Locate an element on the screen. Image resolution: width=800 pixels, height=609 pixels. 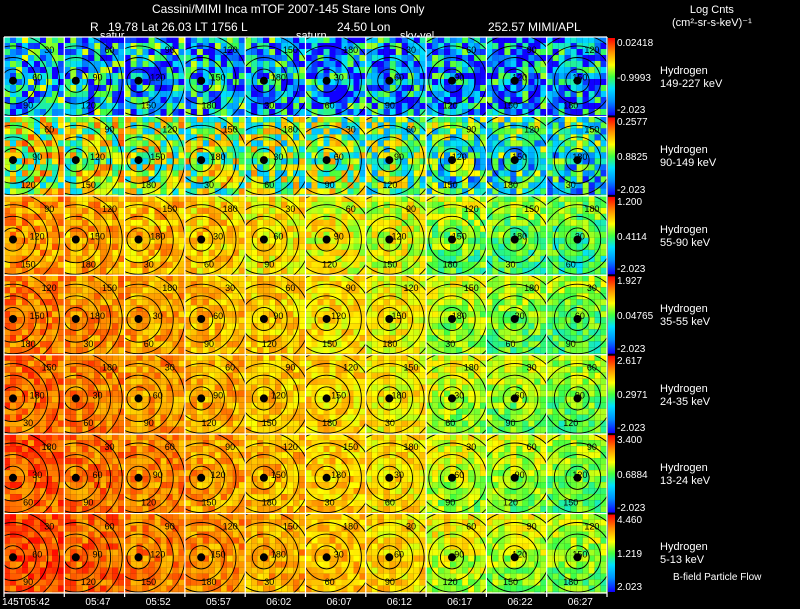
time-tick-label: 06:22 is located at coordinates (520, 602).